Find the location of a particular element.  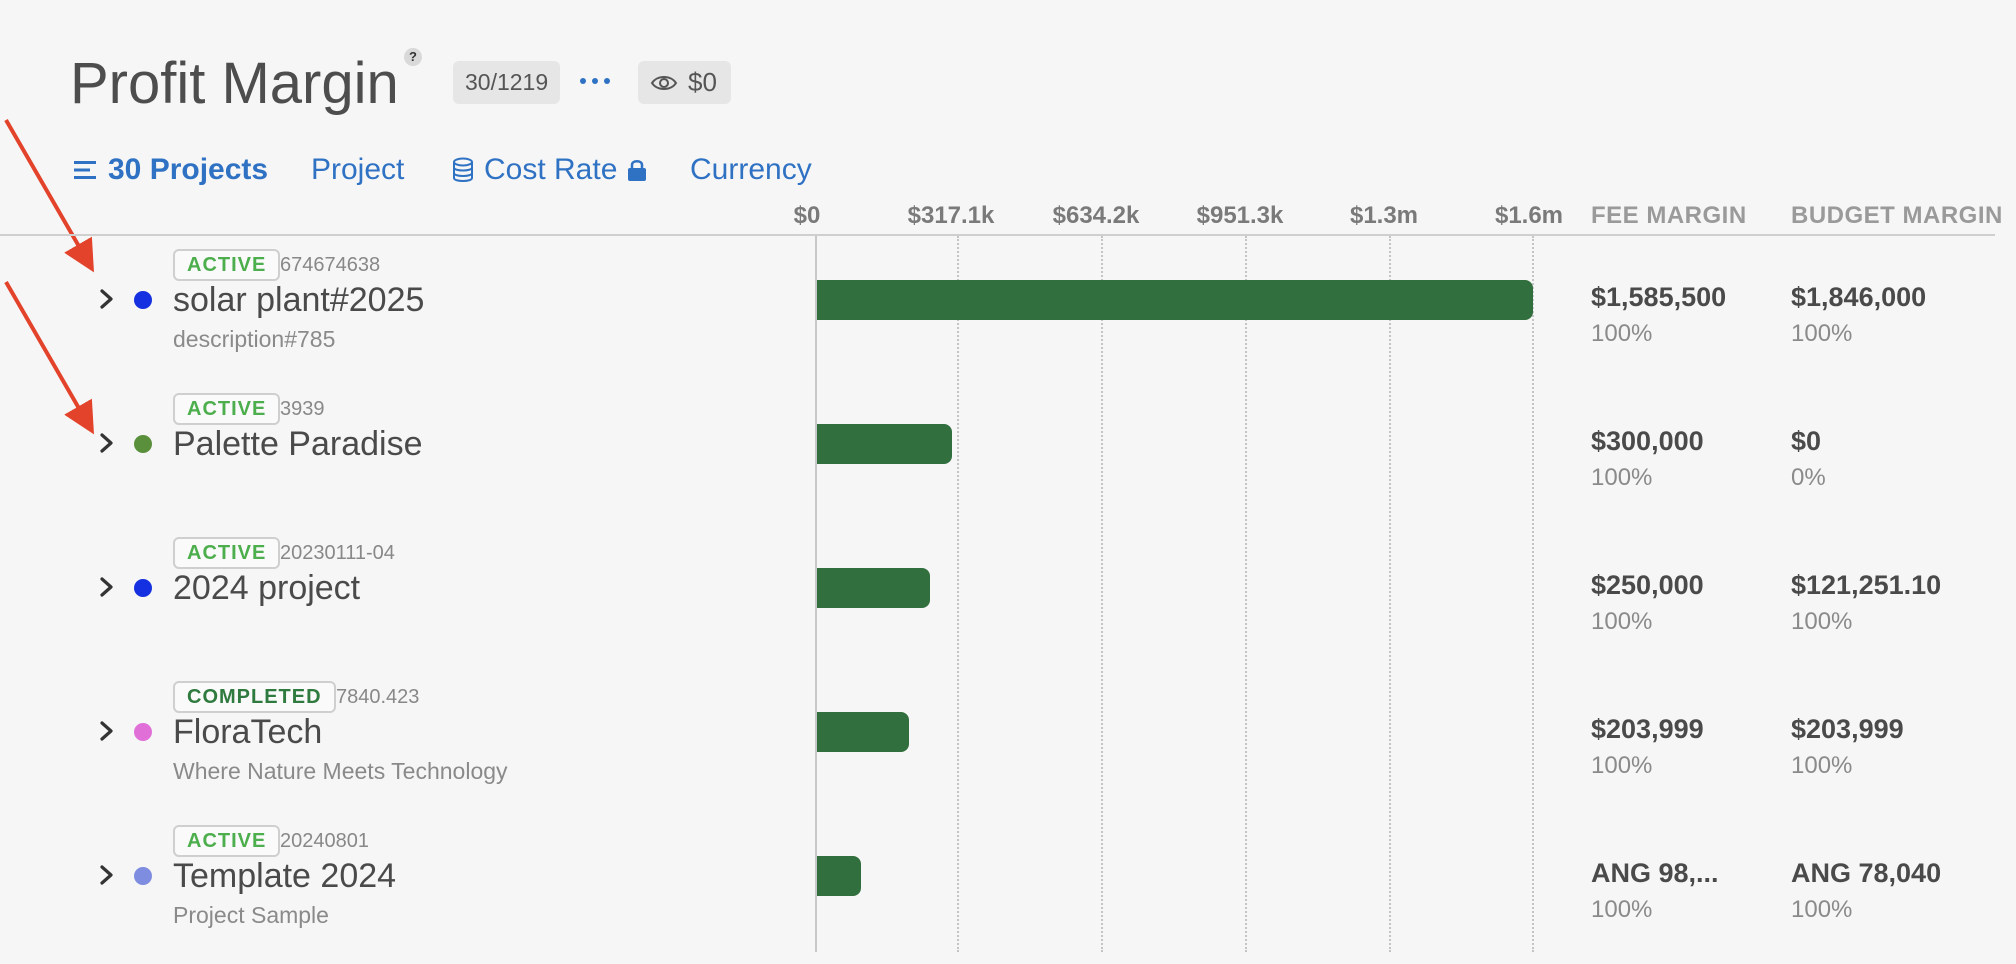

project-code: 3939 is located at coordinates (302, 409).